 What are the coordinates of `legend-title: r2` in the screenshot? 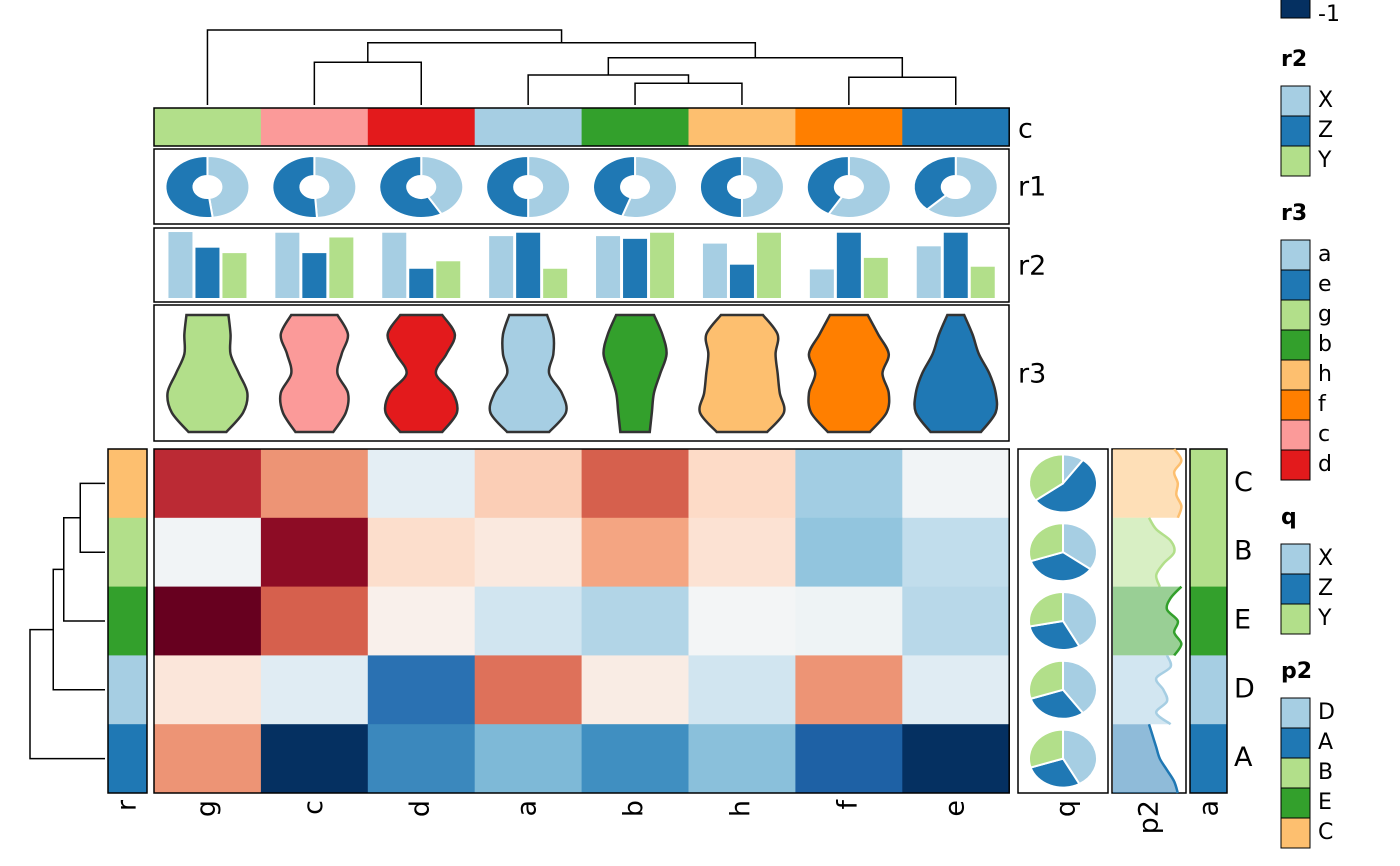 It's located at (1294, 59).